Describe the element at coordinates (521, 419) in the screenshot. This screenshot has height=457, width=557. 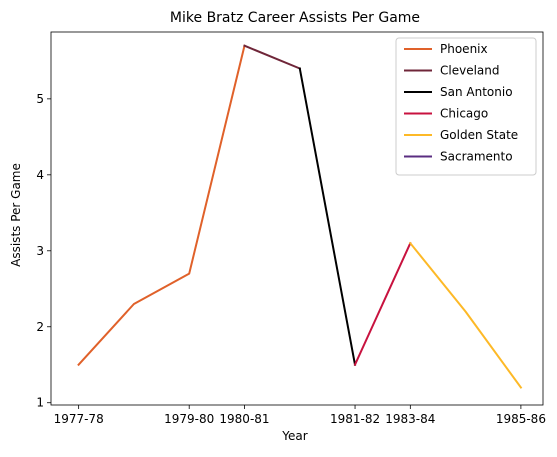
I see `x-tick-label: 1985-86` at that location.